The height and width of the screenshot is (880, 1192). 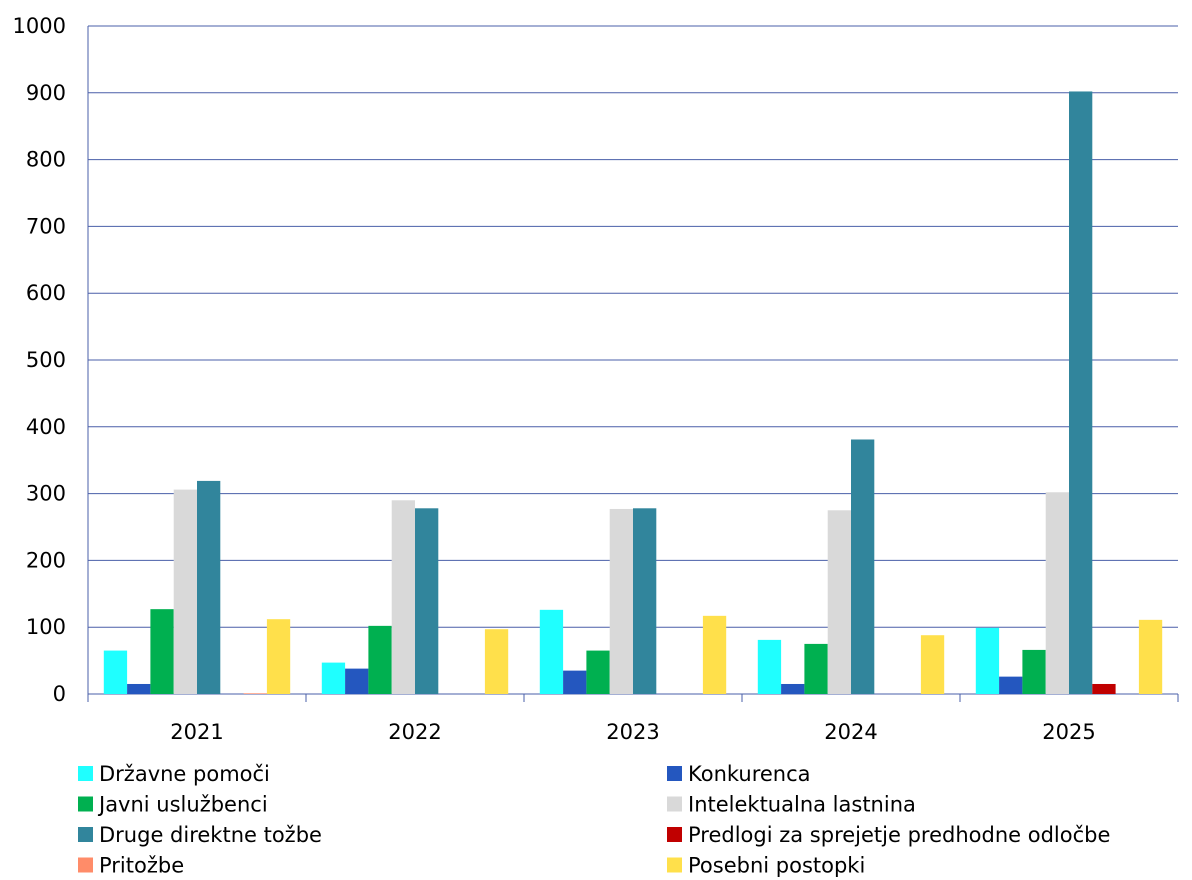 What do you see at coordinates (46, 627) in the screenshot?
I see `y-tick-label: 100` at bounding box center [46, 627].